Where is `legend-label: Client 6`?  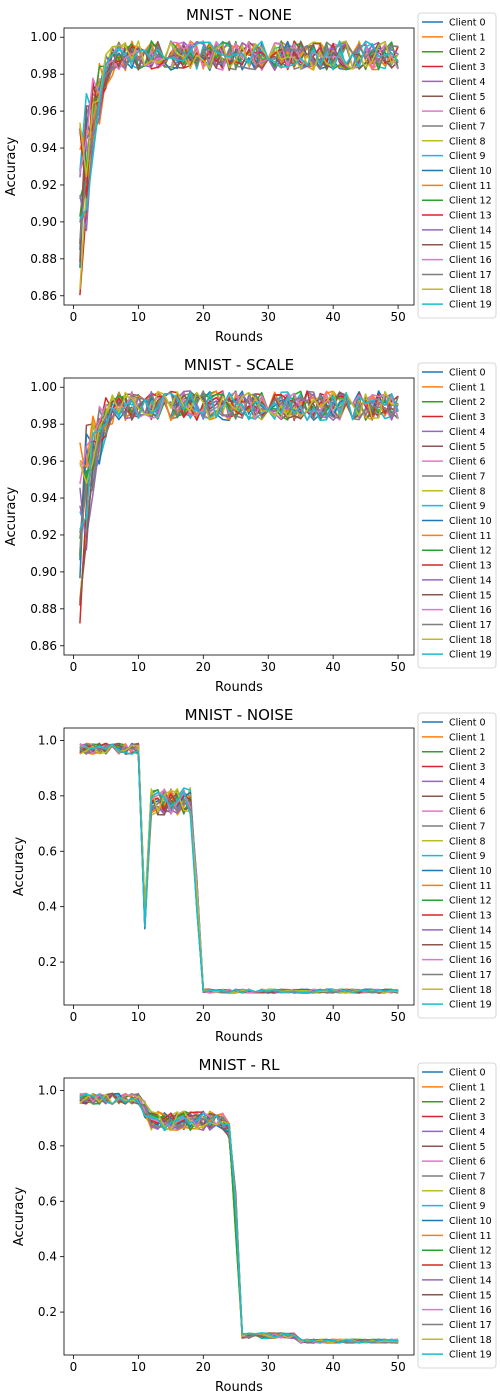
legend-label: Client 6 is located at coordinates (467, 1162).